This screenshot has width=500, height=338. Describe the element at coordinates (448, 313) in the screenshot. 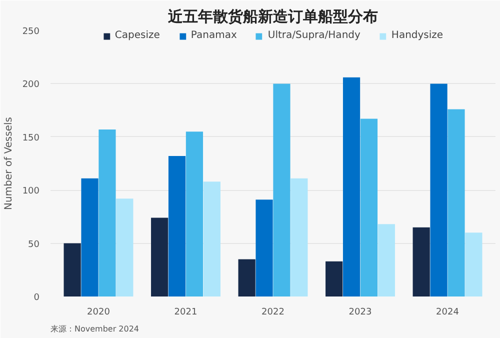

I see `x-tick-label: 2024` at that location.